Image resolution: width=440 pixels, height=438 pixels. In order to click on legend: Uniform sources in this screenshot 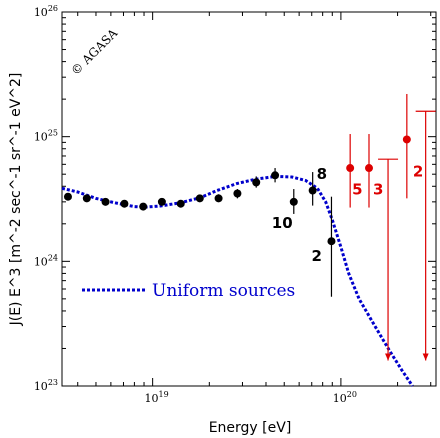, I will do `click(188, 291)`.